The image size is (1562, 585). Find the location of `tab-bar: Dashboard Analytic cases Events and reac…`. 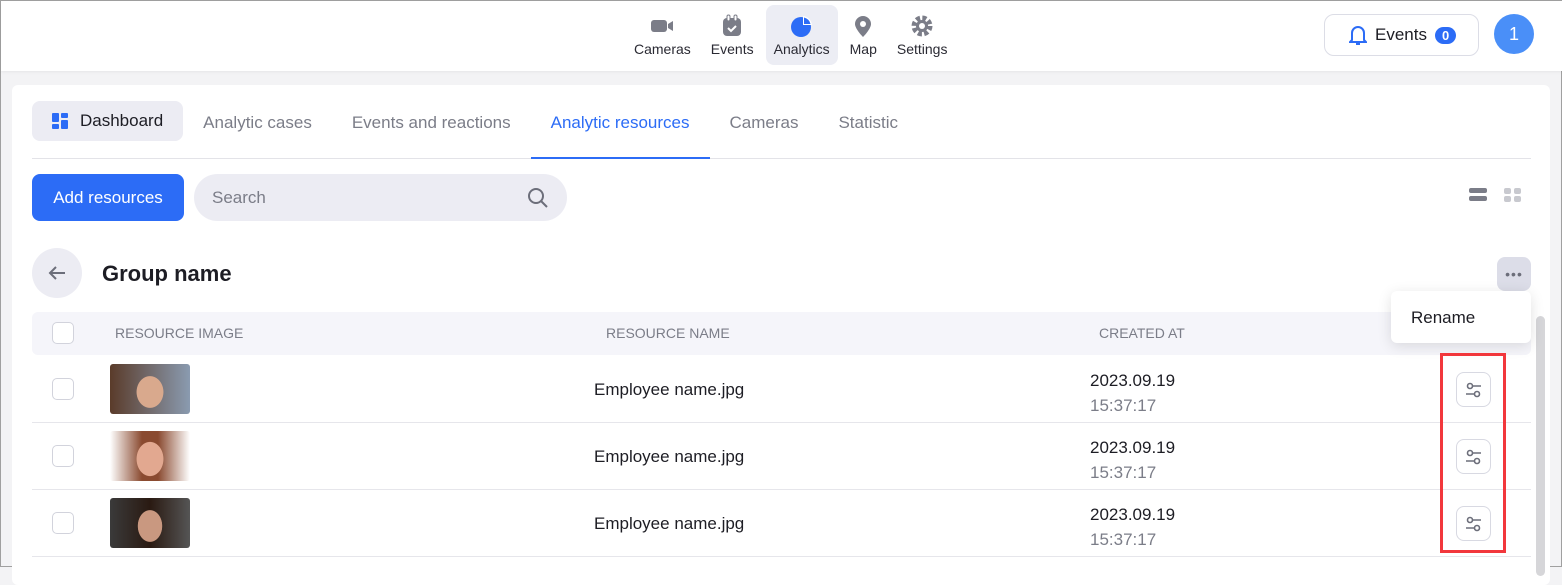

tab-bar: Dashboard Analytic cases Events and reac… is located at coordinates (781, 130).